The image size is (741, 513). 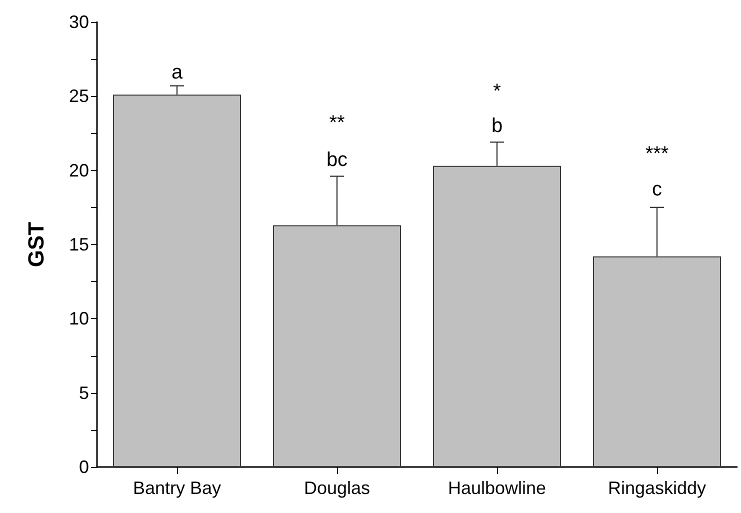 What do you see at coordinates (78, 170) in the screenshot?
I see `y-tick-label: 20` at bounding box center [78, 170].